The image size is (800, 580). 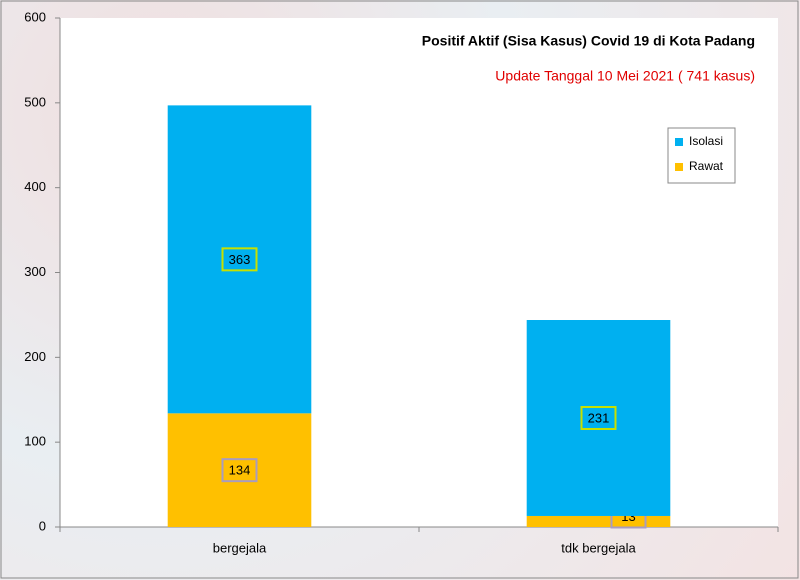 What do you see at coordinates (706, 166) in the screenshot?
I see `legend-label: Rawat` at bounding box center [706, 166].